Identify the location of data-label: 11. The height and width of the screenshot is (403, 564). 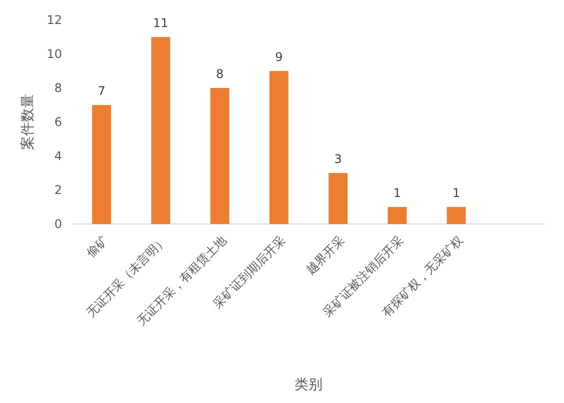
(160, 23).